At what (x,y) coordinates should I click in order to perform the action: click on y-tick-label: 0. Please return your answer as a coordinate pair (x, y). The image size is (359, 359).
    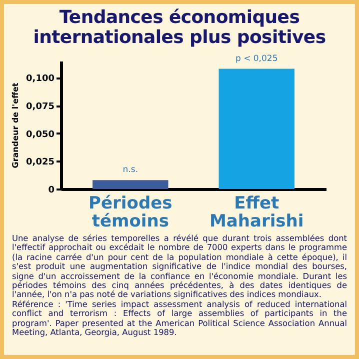
    Looking at the image, I should click on (51, 191).